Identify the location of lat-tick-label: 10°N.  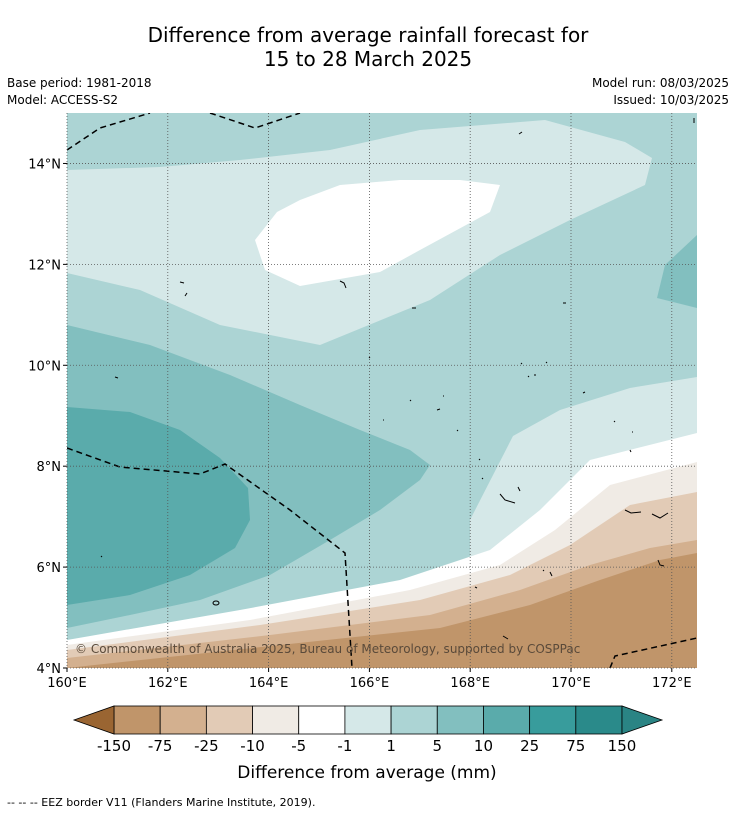
(44, 366).